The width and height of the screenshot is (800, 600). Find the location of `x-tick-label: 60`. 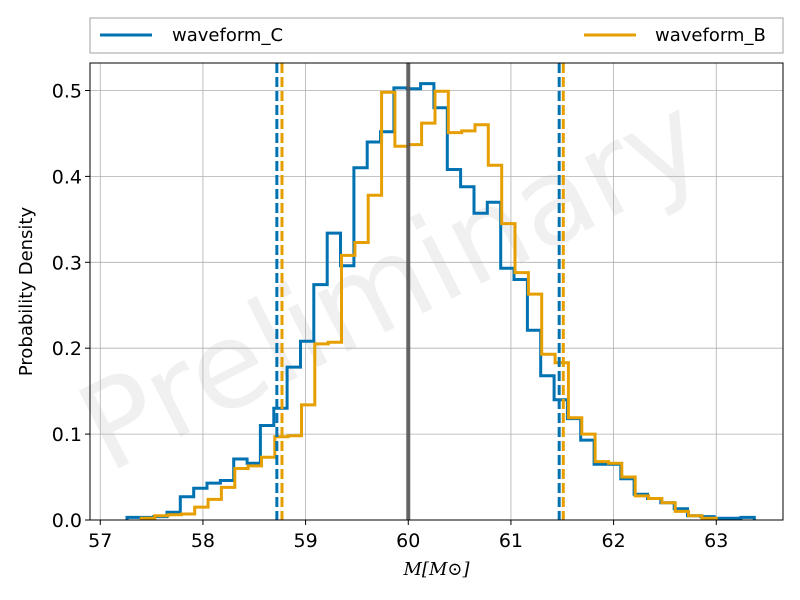

x-tick-label: 60 is located at coordinates (408, 541).